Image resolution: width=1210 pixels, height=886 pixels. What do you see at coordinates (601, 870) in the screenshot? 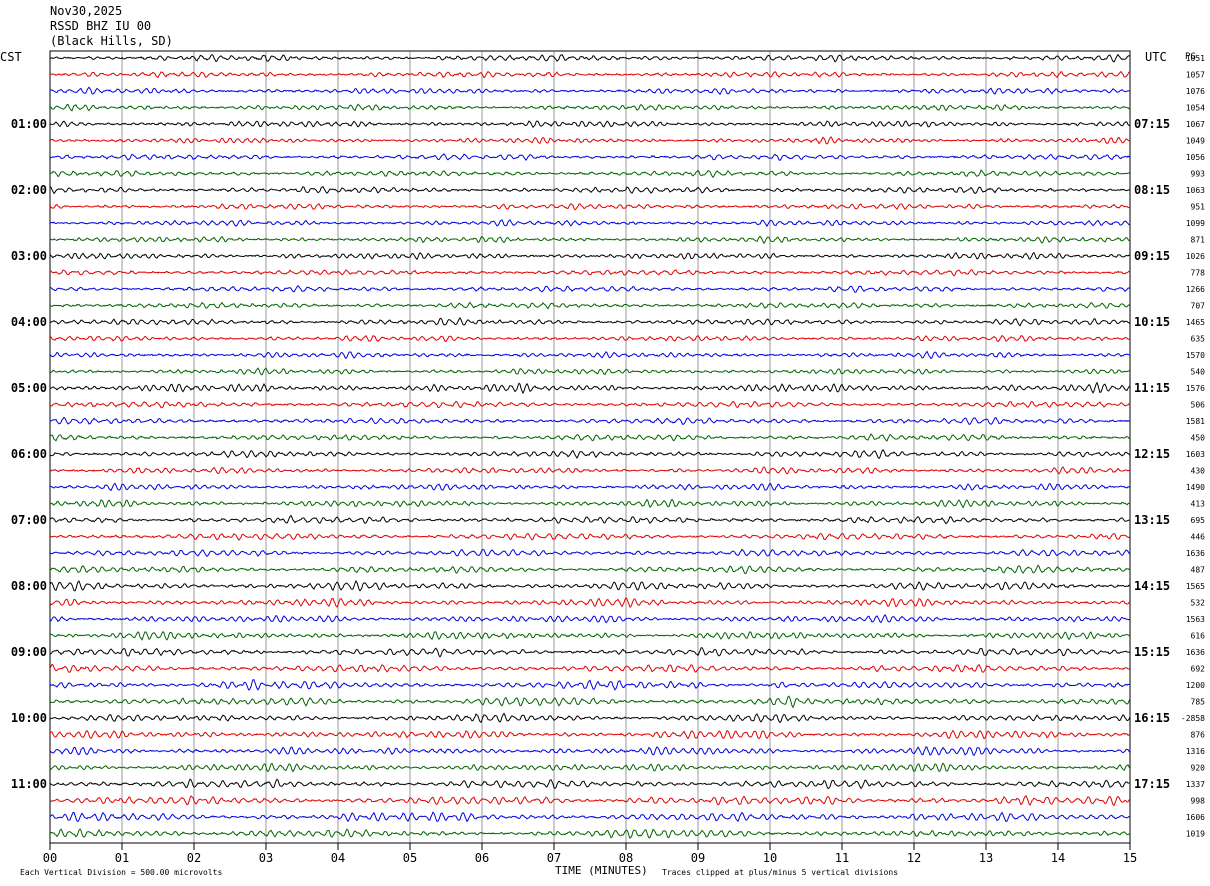
I see `x-axis-label: TIME (MINUTES)` at bounding box center [601, 870].